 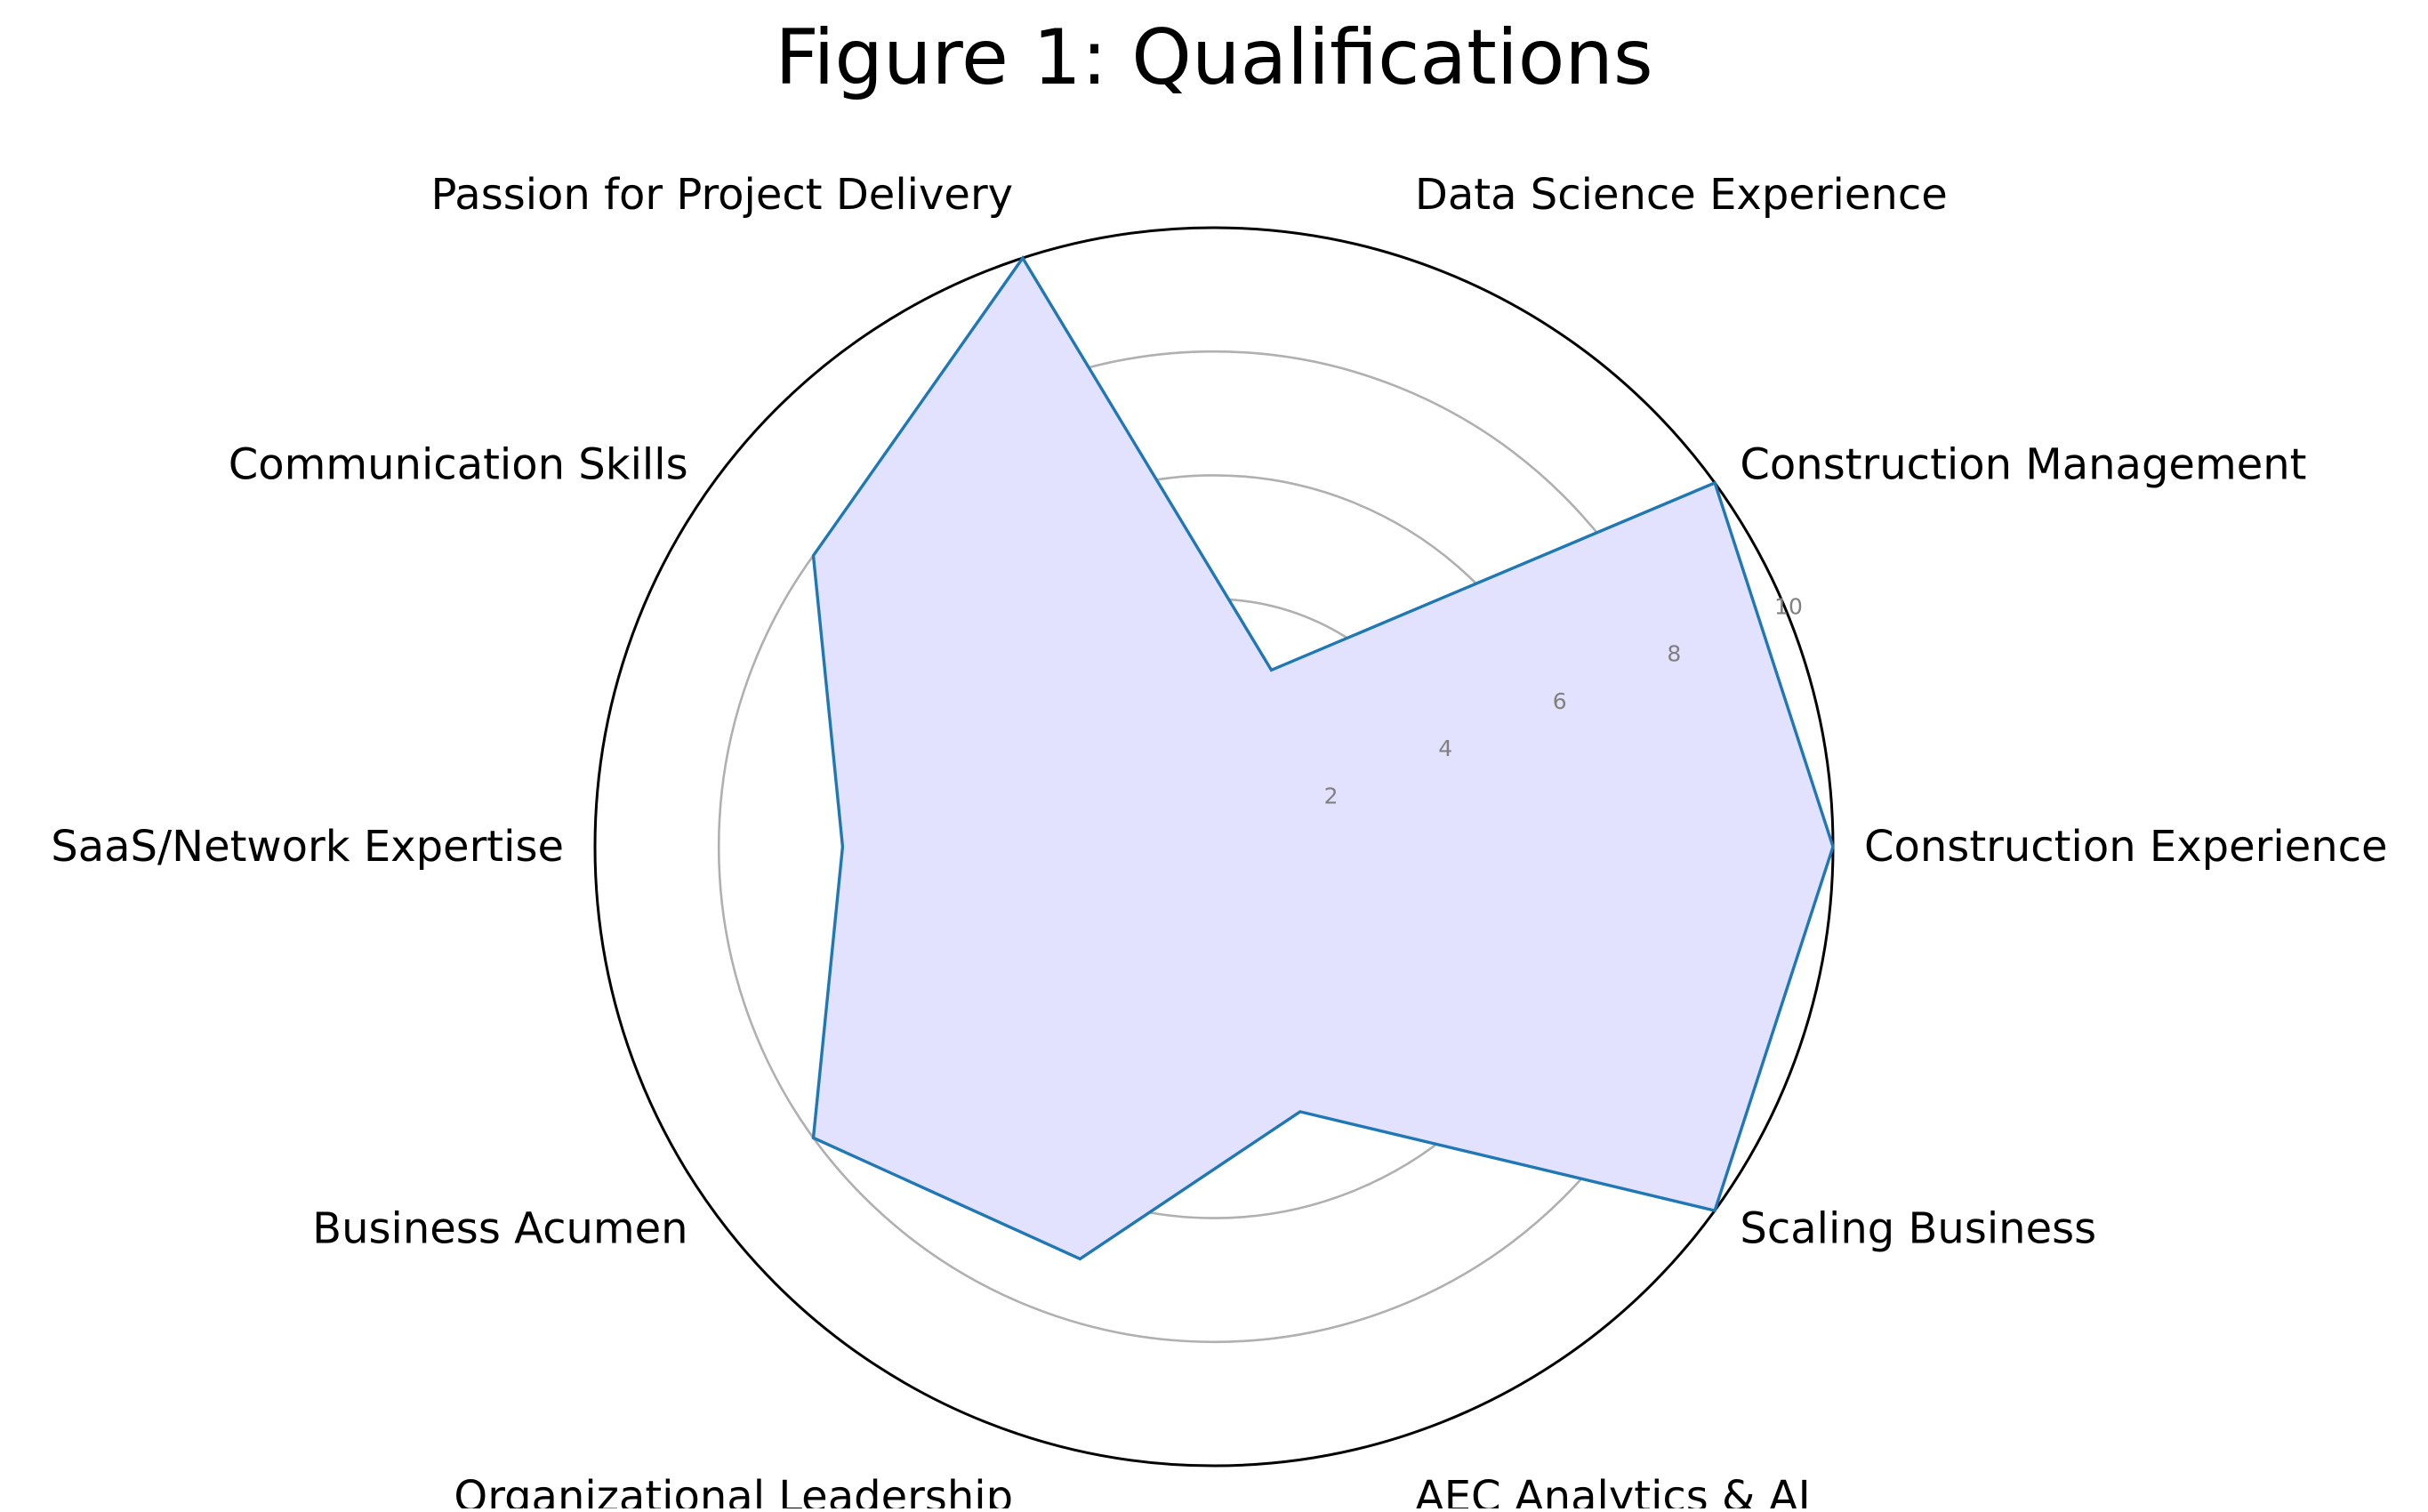 What do you see at coordinates (499, 1229) in the screenshot?
I see `category-label: Business Acumen` at bounding box center [499, 1229].